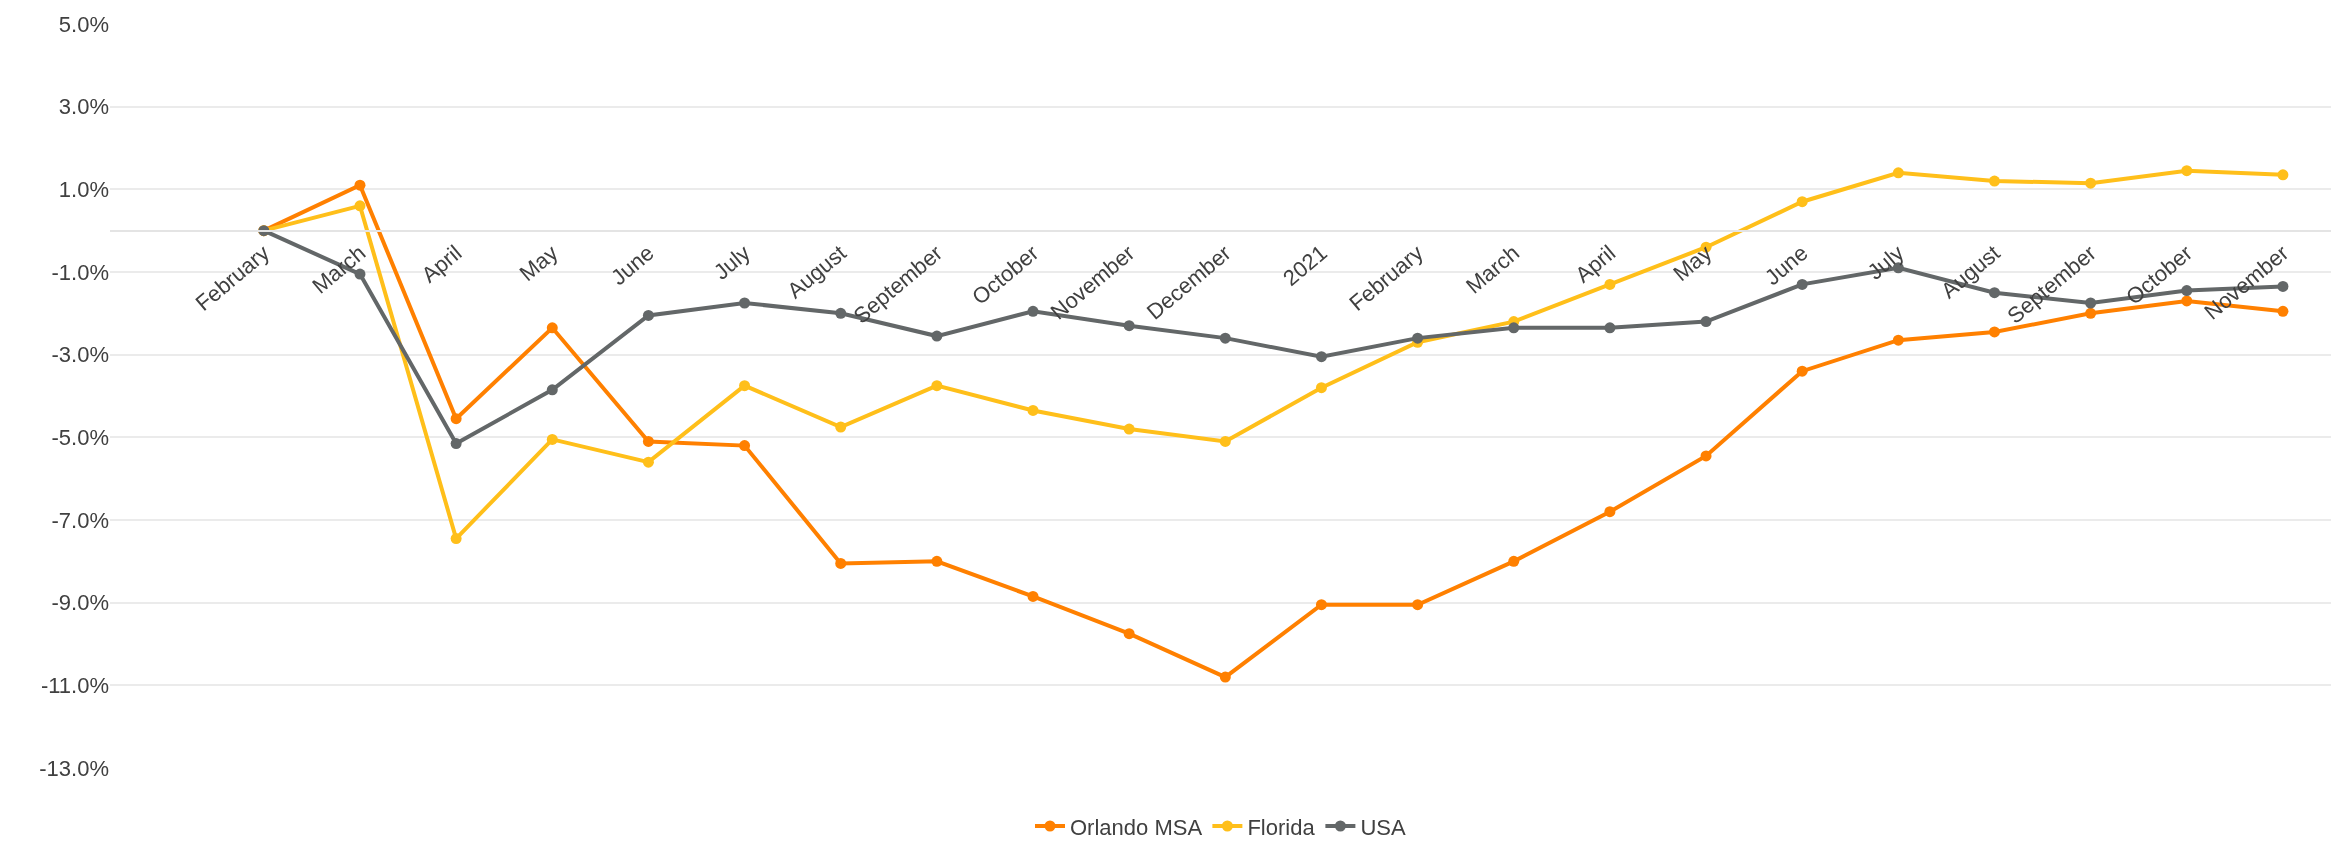  Describe the element at coordinates (1383, 827) in the screenshot. I see `legend-label: USA` at that location.